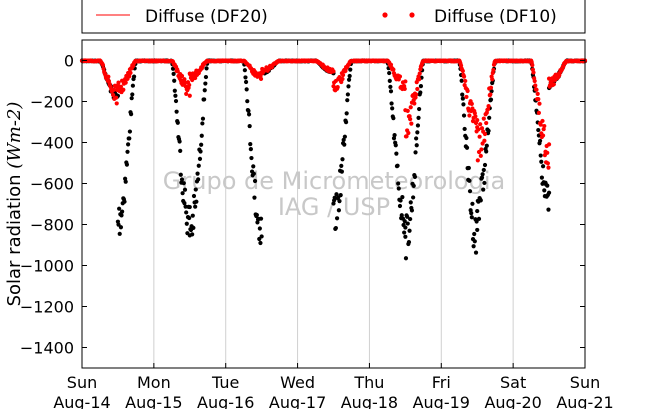  Describe the element at coordinates (441, 382) in the screenshot. I see `x-tick-label-day: Fri` at that location.